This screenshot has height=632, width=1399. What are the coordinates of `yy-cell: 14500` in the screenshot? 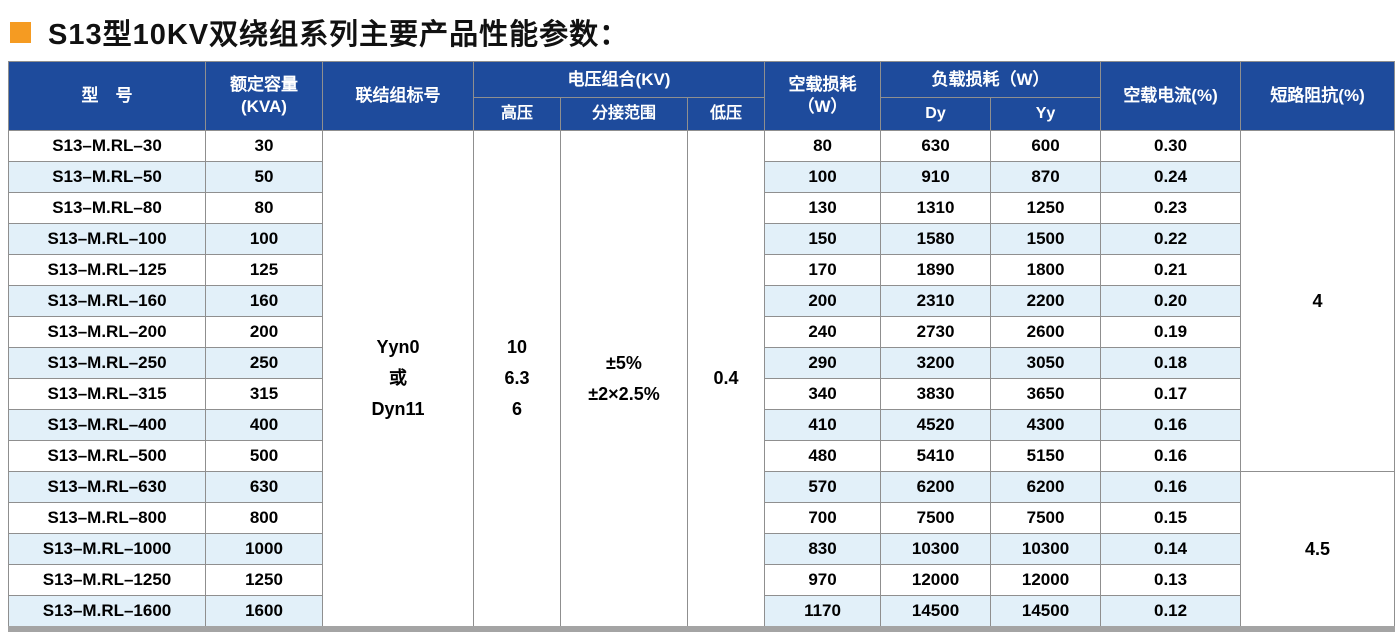 It's located at (1046, 612).